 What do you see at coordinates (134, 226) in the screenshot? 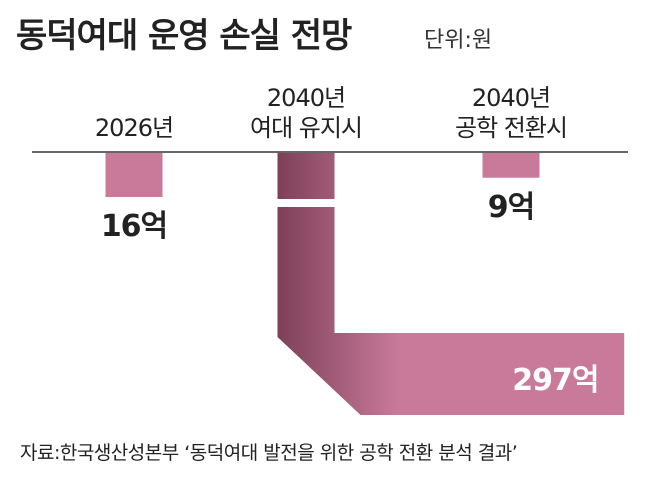
I see `value-label: 16억` at bounding box center [134, 226].